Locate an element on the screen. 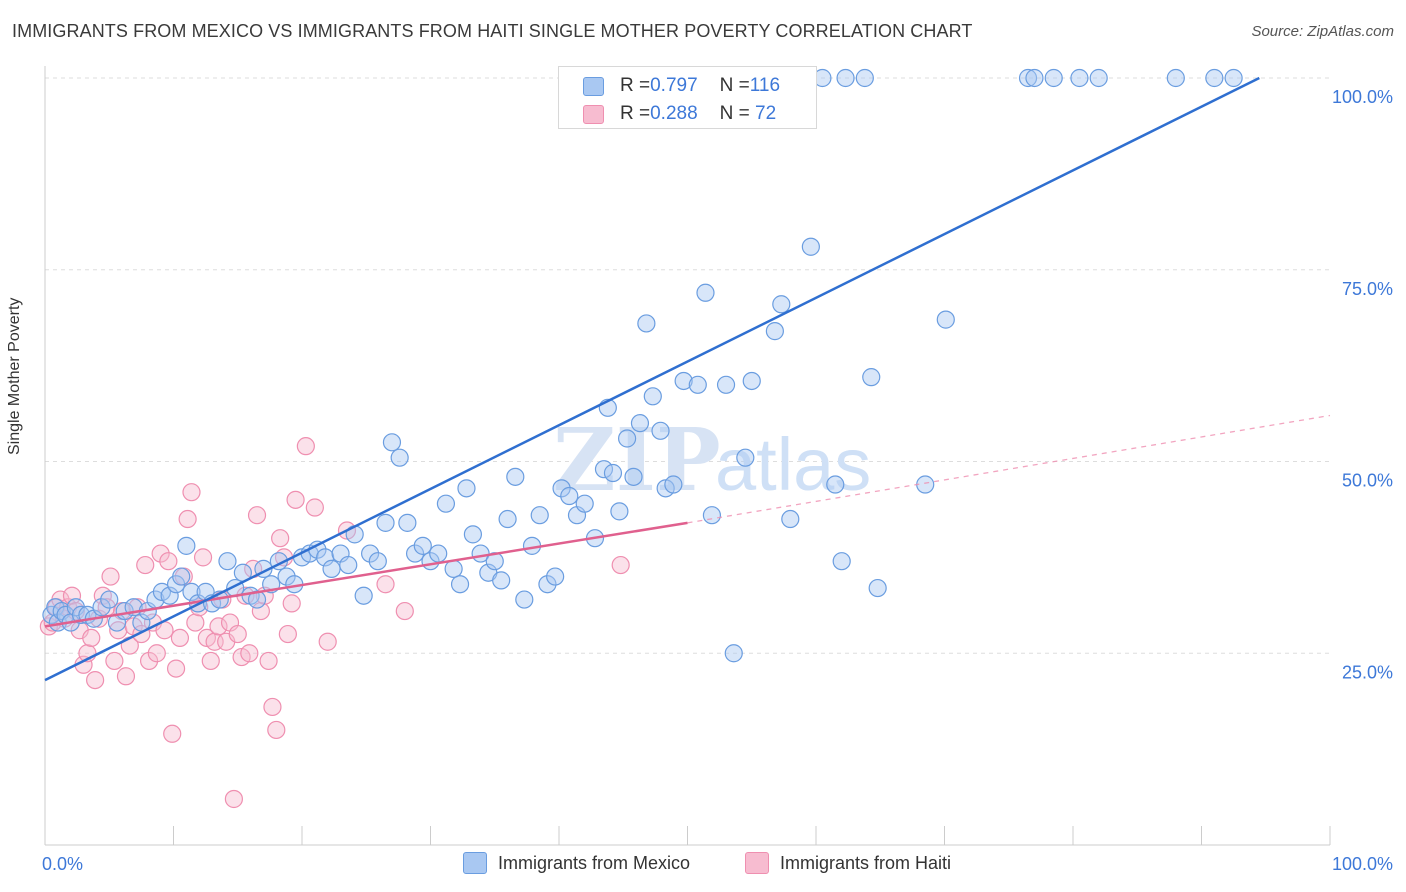 This screenshot has height=892, width=1406. y-tick-label: 50.0% is located at coordinates (1367, 481).